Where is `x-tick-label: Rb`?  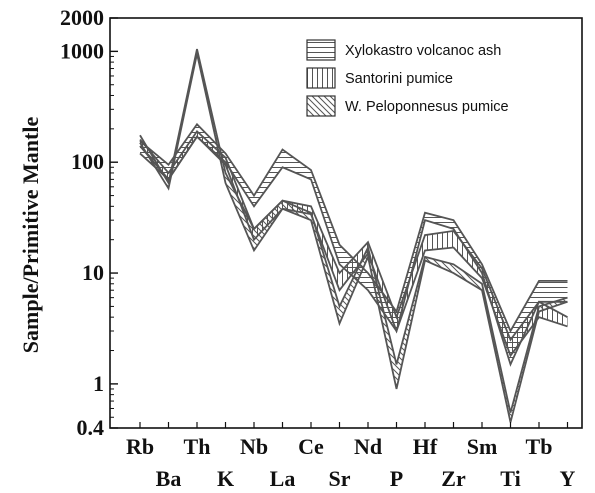 x-tick-label: Rb is located at coordinates (140, 446).